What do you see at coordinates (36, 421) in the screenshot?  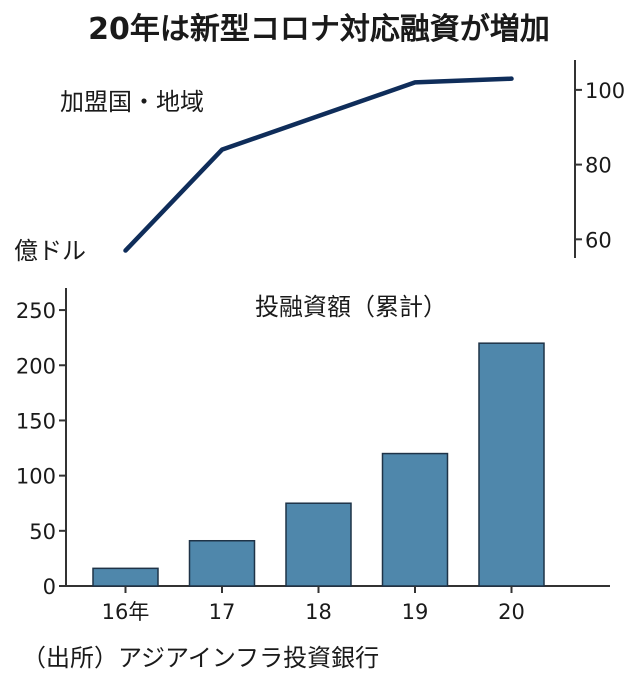 I see `bar-y-tick-label: 150` at bounding box center [36, 421].